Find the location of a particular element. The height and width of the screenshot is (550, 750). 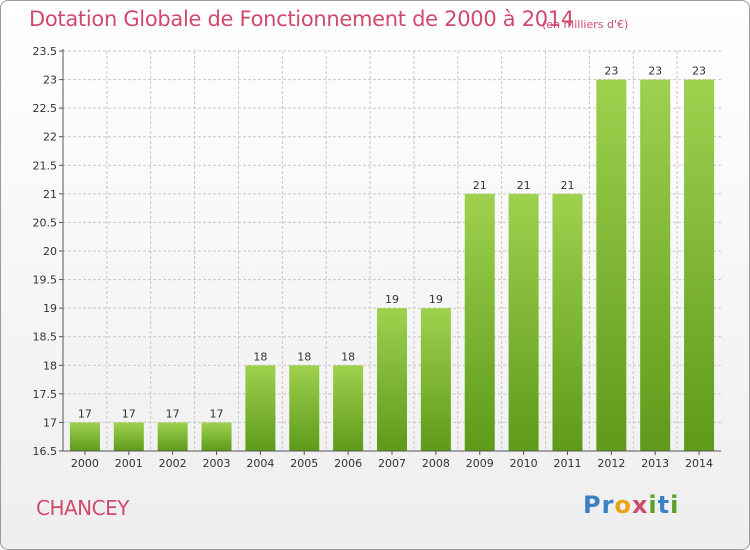

chart-subtitle: (en milliers d'€) is located at coordinates (585, 24).